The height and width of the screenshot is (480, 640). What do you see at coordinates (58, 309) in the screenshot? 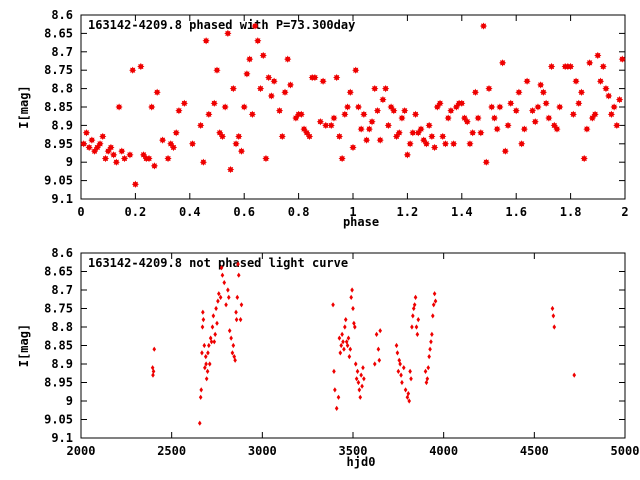
I see `y-tick-label: 8.75` at bounding box center [58, 309].